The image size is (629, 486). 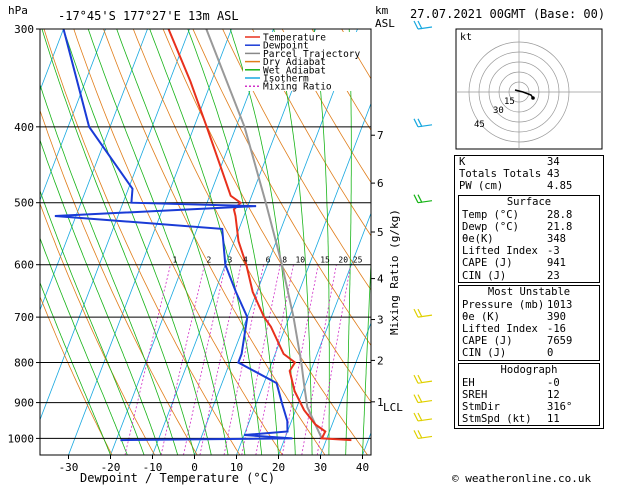 What do you see at coordinates (462, 162) in the screenshot?
I see `row-label: K` at bounding box center [462, 162].